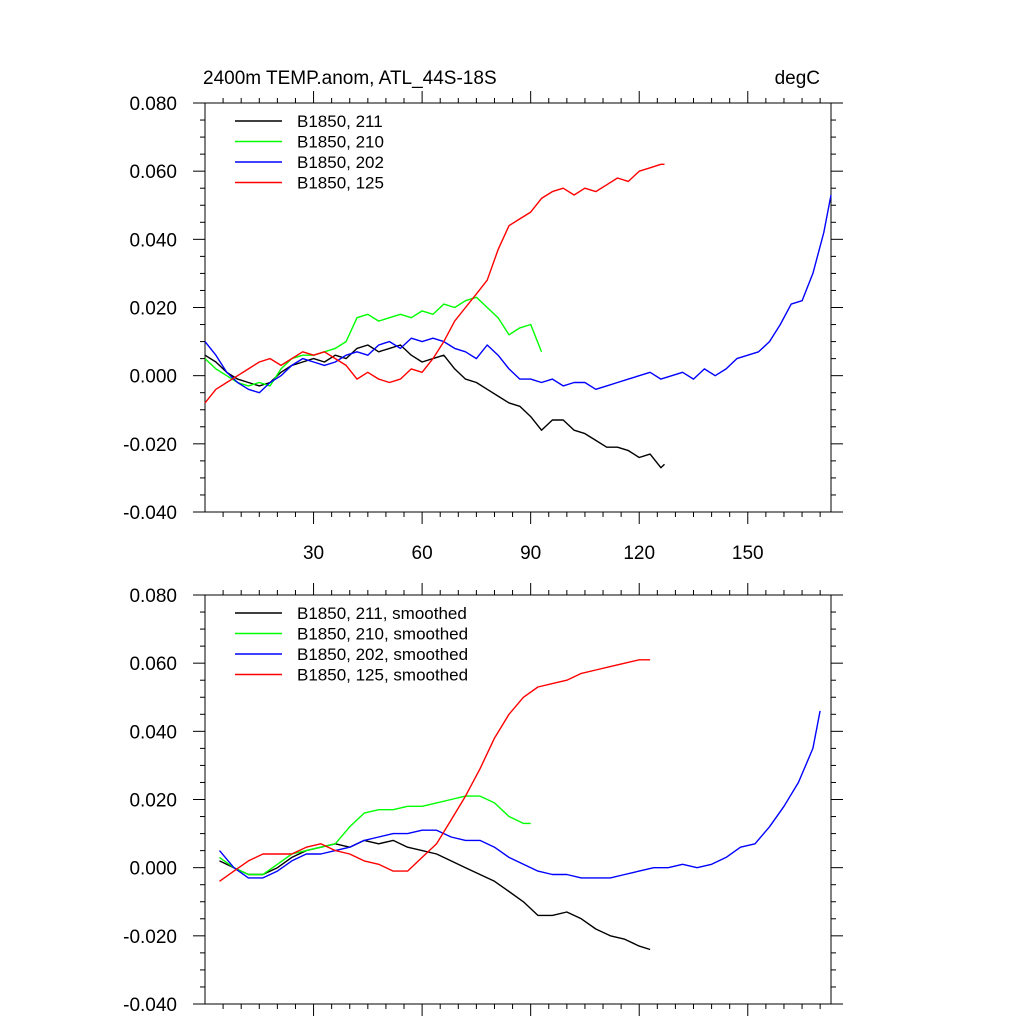  I want to click on x-tick-label: 30, so click(313, 553).